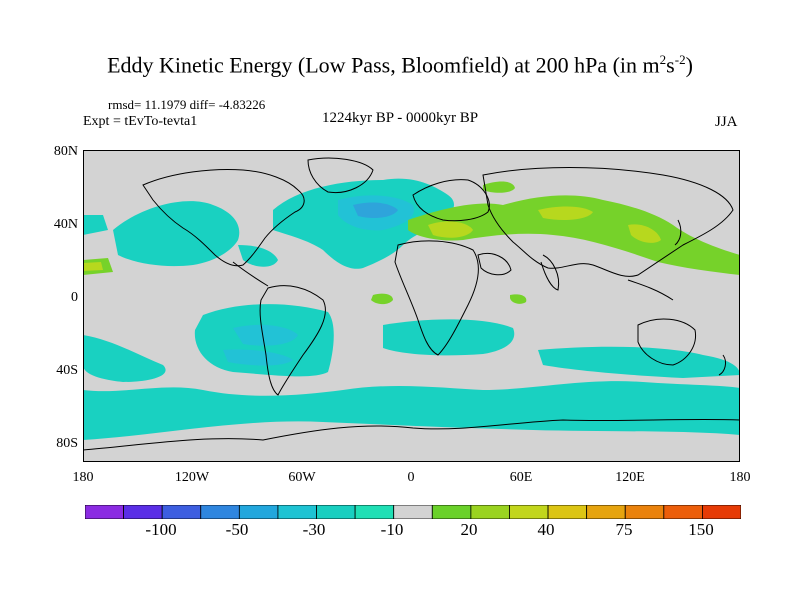 The height and width of the screenshot is (600, 800). Describe the element at coordinates (95, 225) in the screenshot. I see `north-pacific-small` at that location.